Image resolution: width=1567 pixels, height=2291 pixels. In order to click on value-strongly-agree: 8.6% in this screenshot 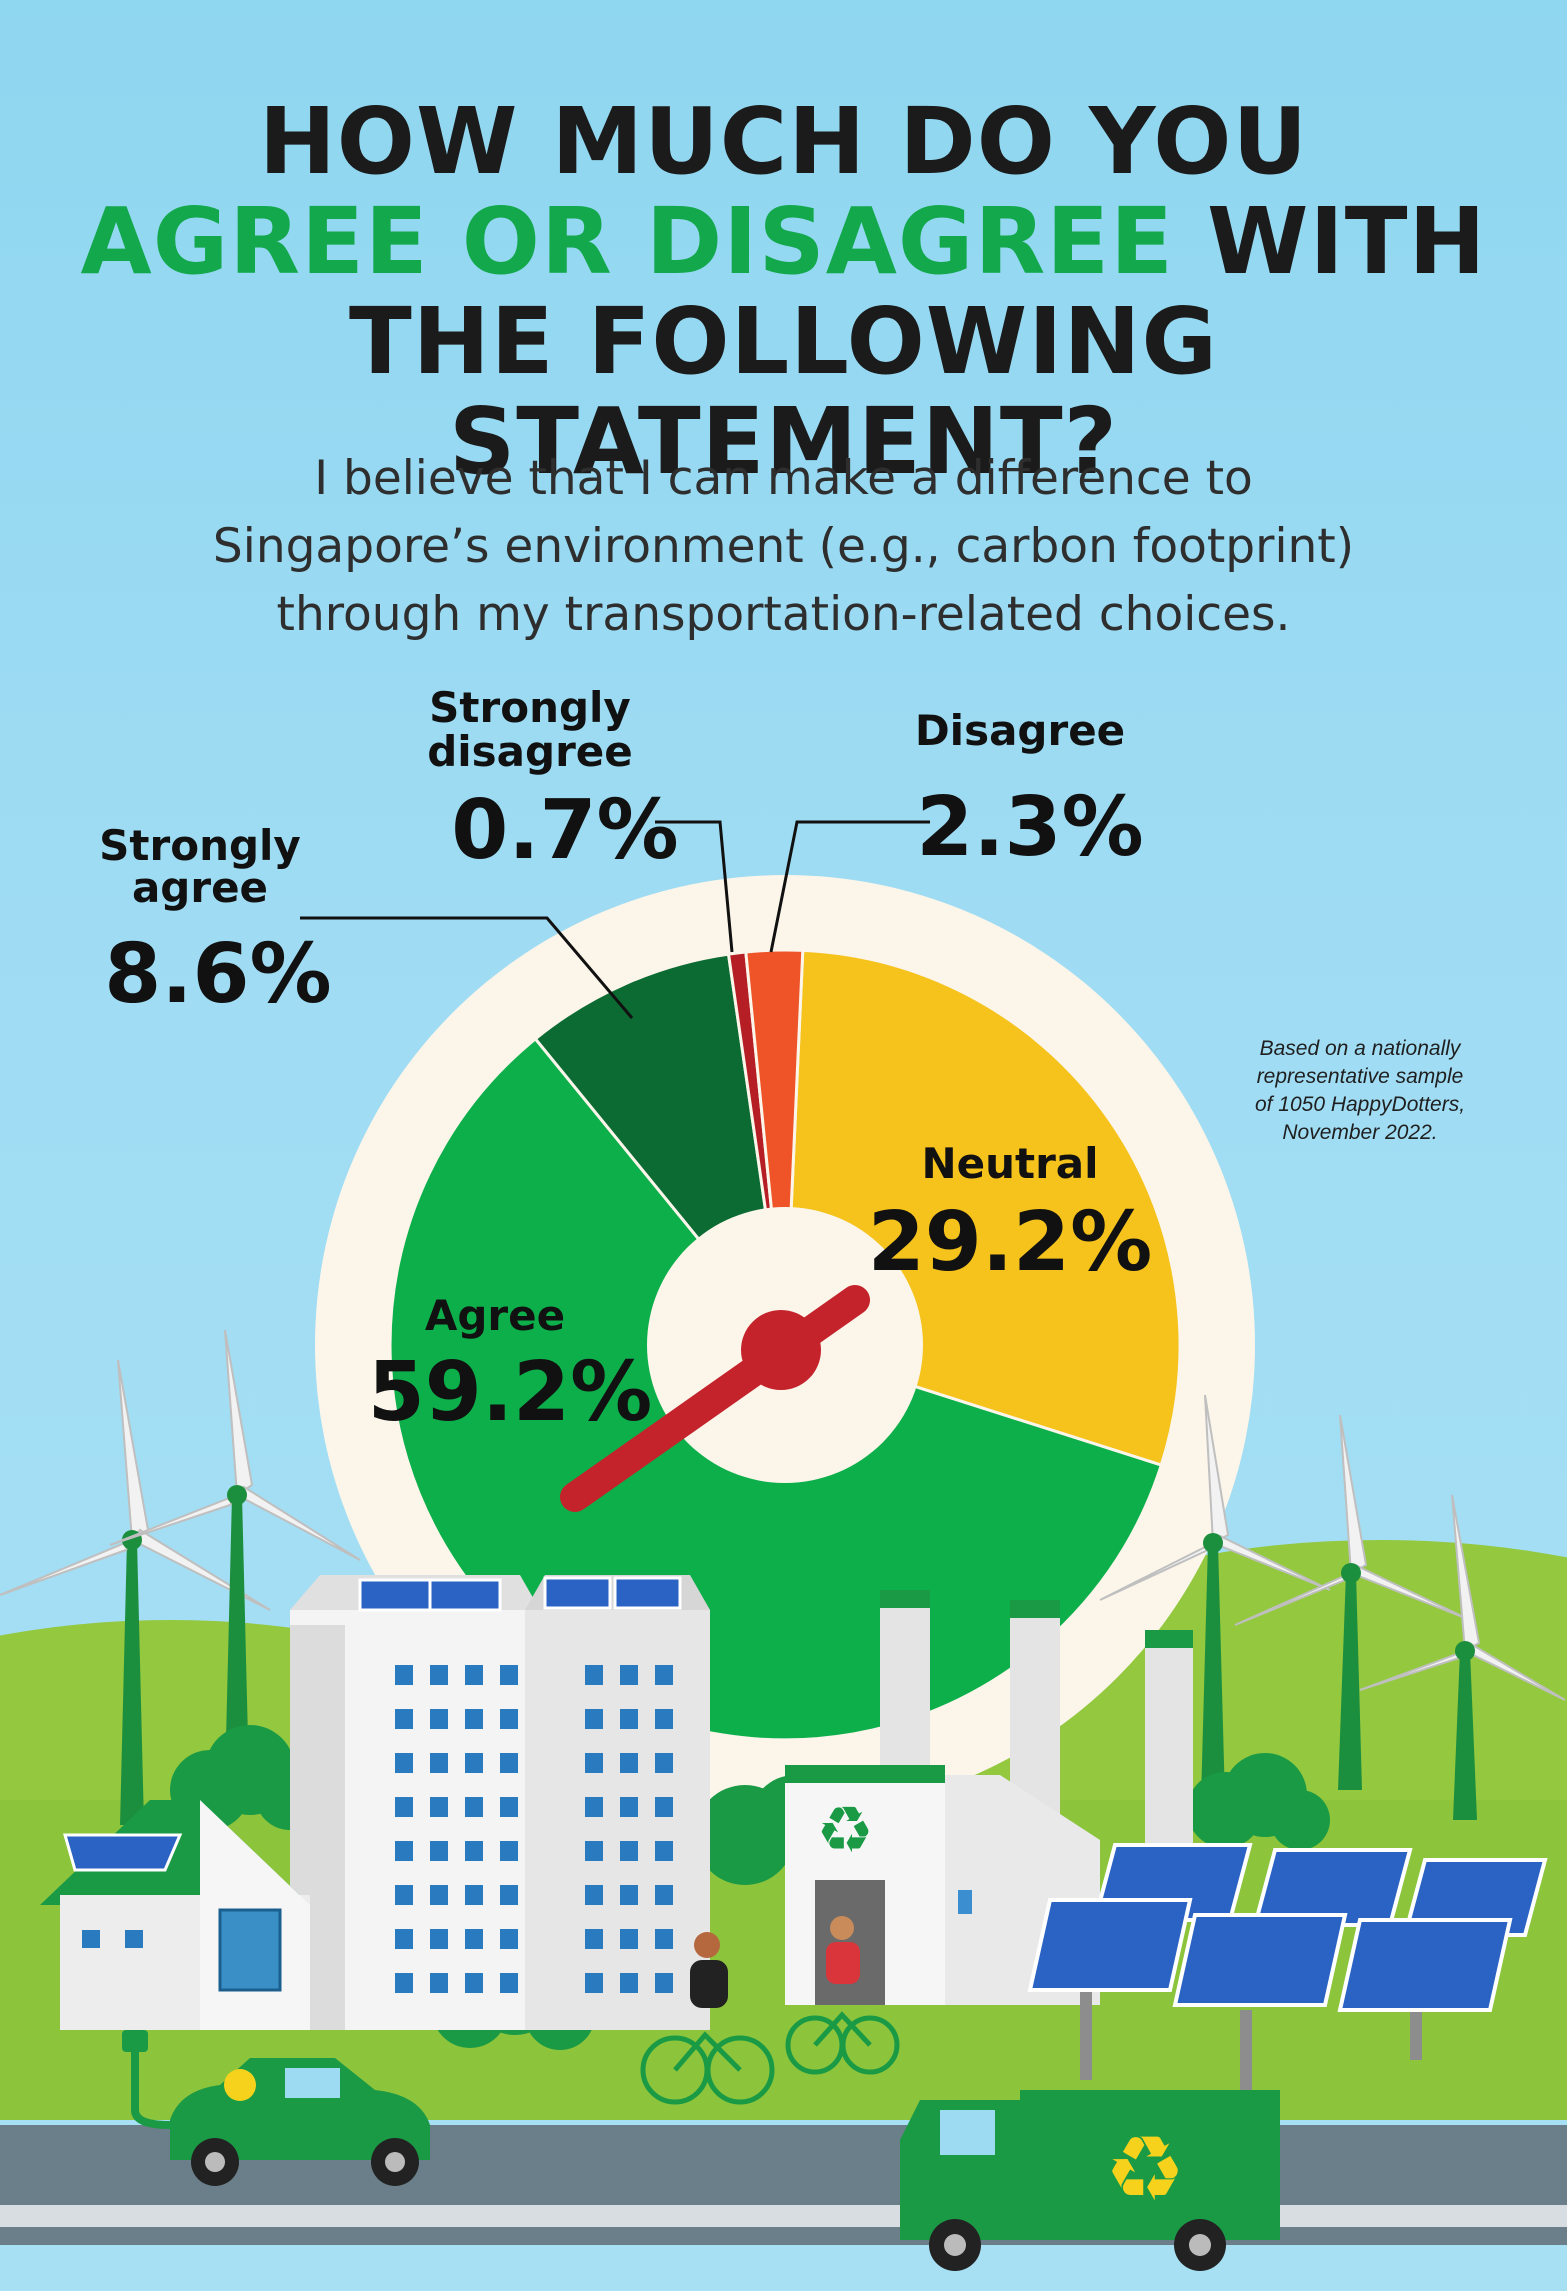, I will do `click(217, 974)`.